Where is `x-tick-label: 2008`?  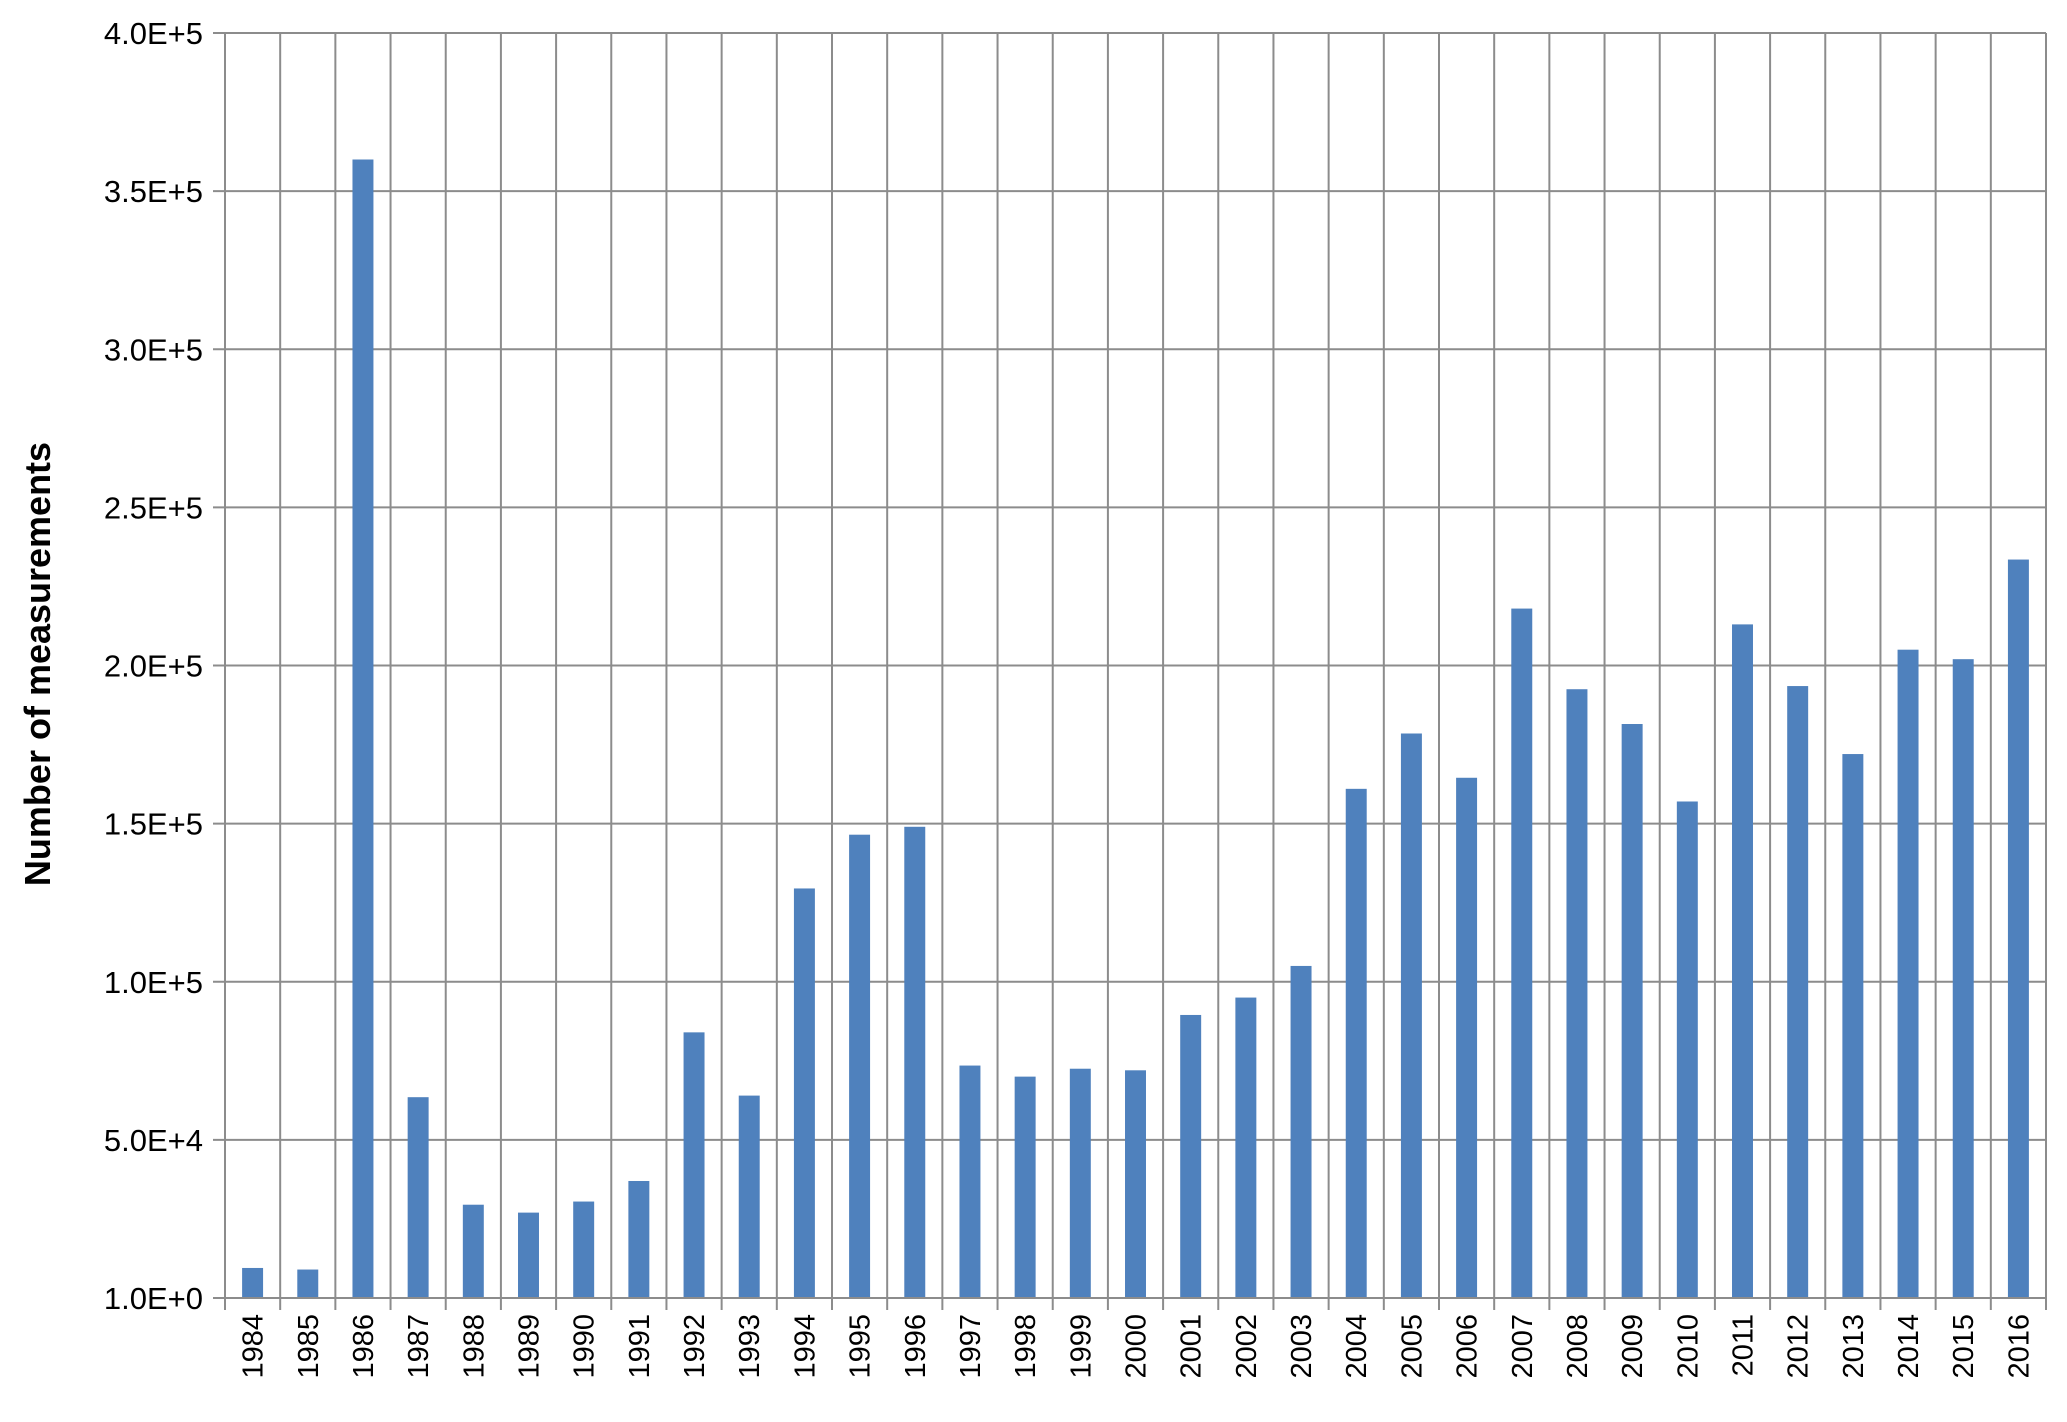 x-tick-label: 2008 is located at coordinates (1578, 1346).